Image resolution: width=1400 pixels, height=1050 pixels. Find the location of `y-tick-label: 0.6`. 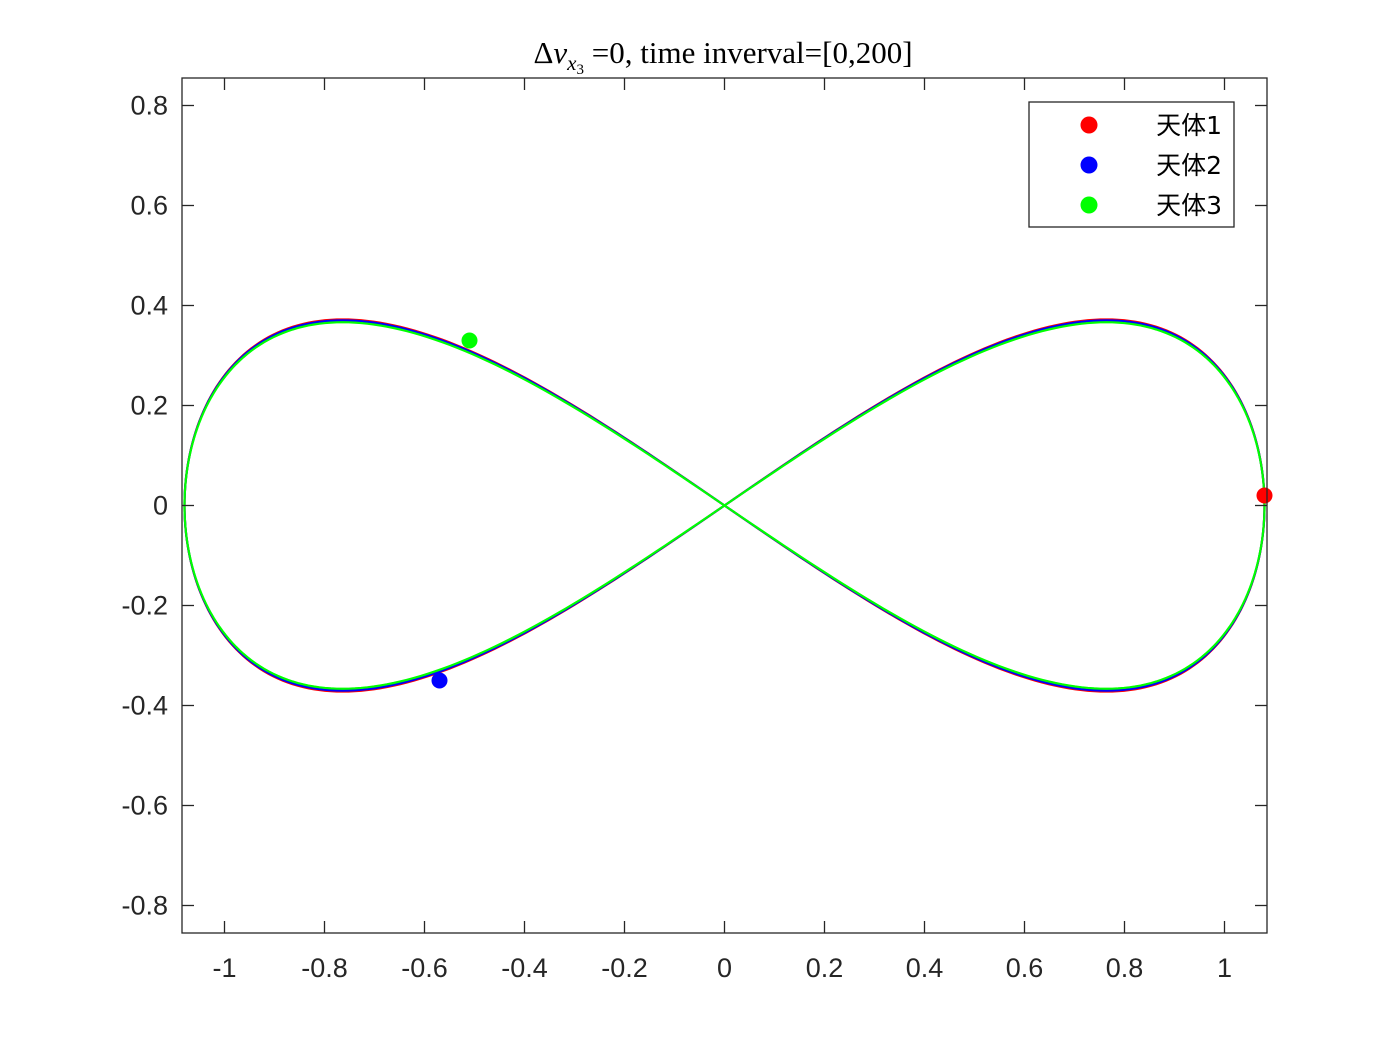

y-tick-label: 0.6 is located at coordinates (149, 206).